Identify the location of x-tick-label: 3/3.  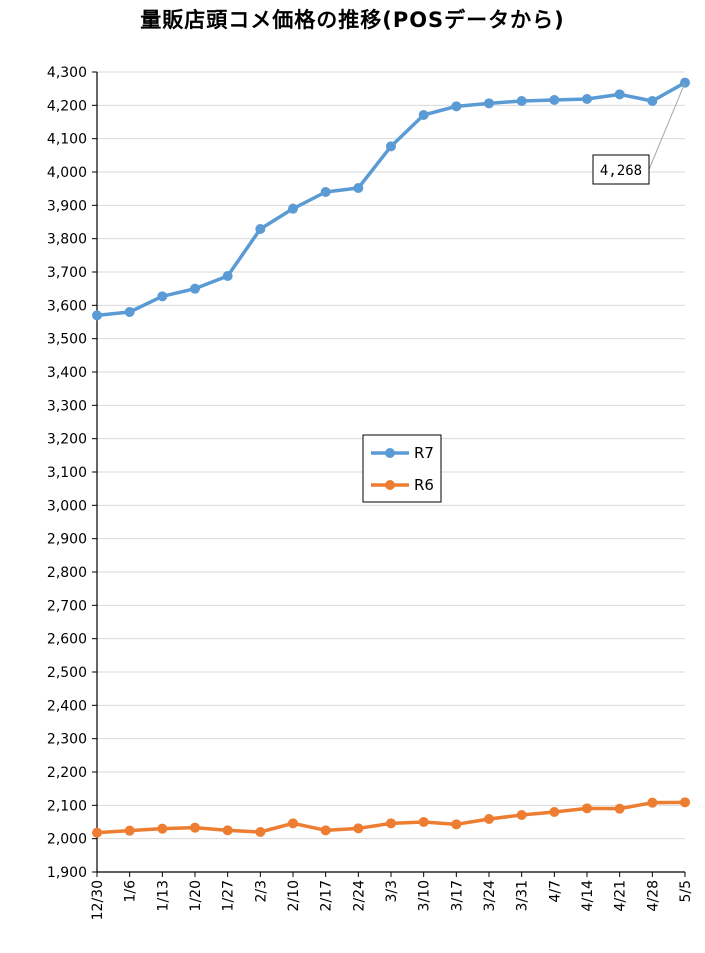
(392, 891).